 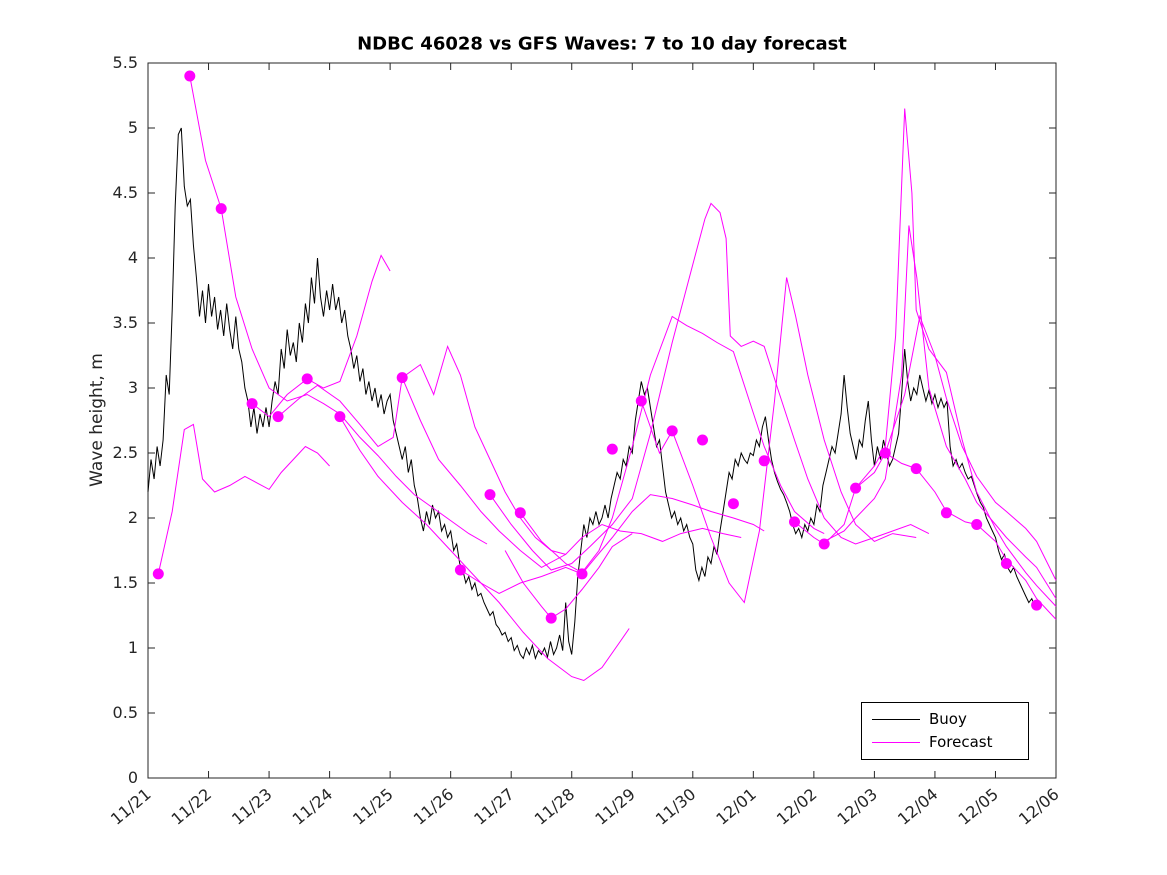 What do you see at coordinates (373, 807) in the screenshot?
I see `x-tick-label: 11/25` at bounding box center [373, 807].